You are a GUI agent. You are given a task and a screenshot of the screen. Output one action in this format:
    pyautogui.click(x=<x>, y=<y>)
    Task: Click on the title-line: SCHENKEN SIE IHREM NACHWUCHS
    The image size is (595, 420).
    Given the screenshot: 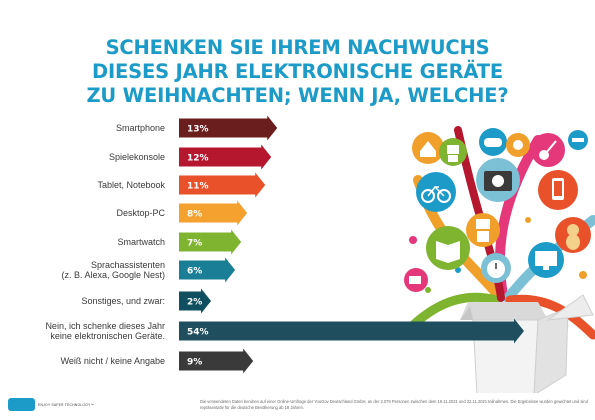 What is the action you would take?
    pyautogui.click(x=297, y=47)
    